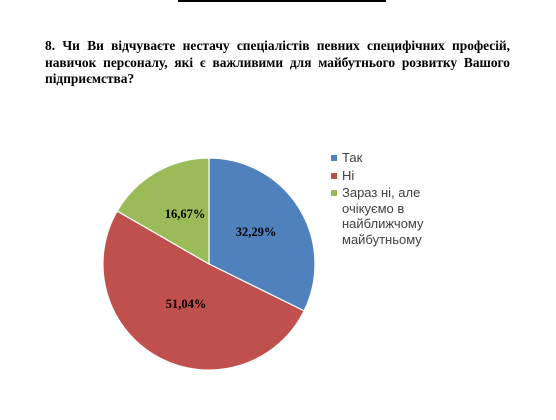  Describe the element at coordinates (186, 304) in the screenshot. I see `pie-data-label-2: 51,04%` at that location.